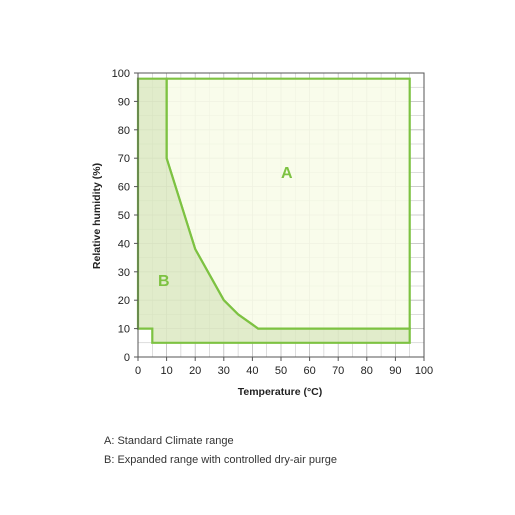 The width and height of the screenshot is (515, 515). Describe the element at coordinates (124, 159) in the screenshot. I see `y-tick-label: 70` at that location.